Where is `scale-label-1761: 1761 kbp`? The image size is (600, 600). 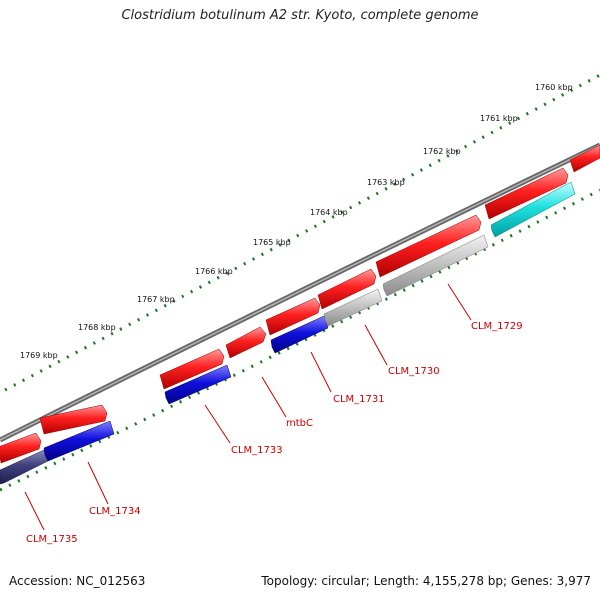
scale-label-1761: 1761 kbp is located at coordinates (499, 118).